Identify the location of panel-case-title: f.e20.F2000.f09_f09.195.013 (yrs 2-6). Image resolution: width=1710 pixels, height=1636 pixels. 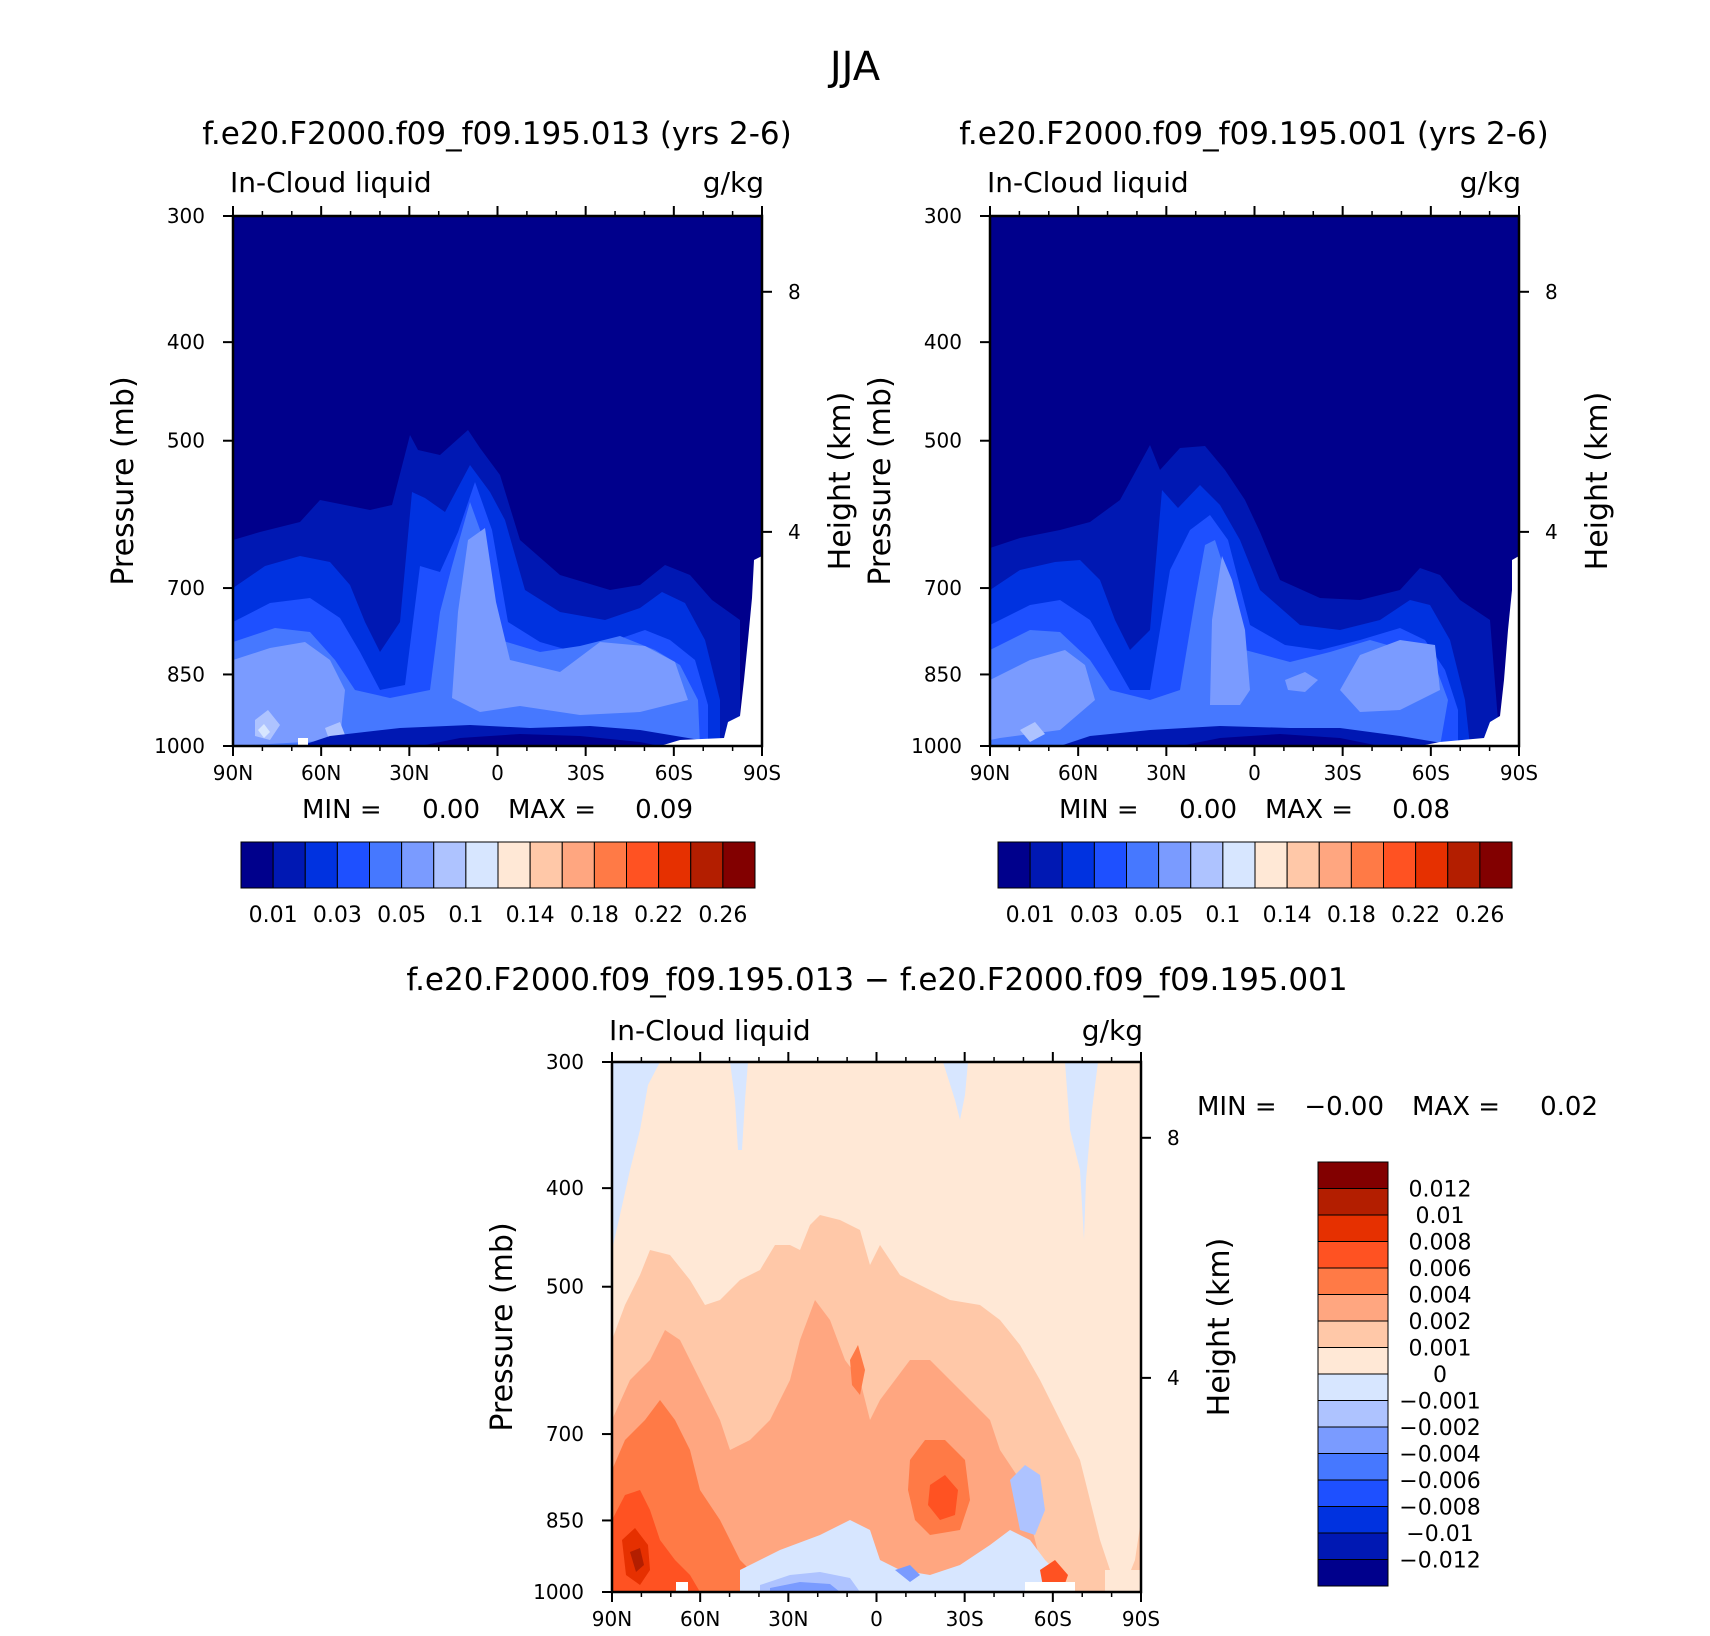
(497, 134).